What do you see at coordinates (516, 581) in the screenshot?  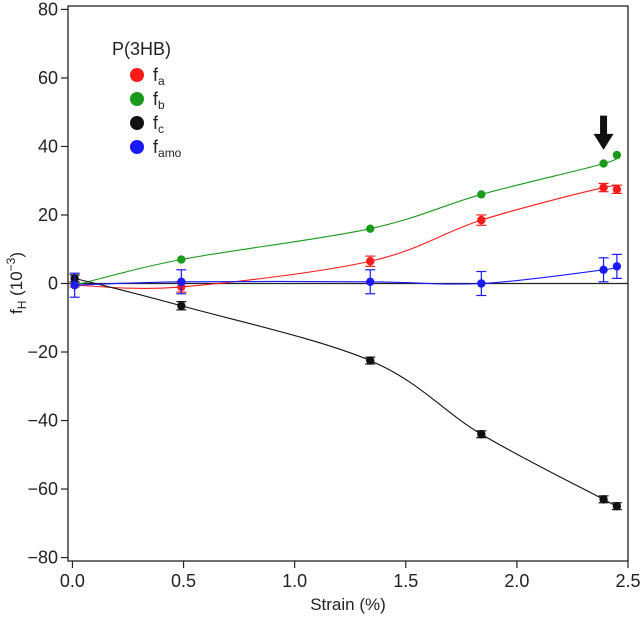 I see `x-tick-label: 2.0` at bounding box center [516, 581].